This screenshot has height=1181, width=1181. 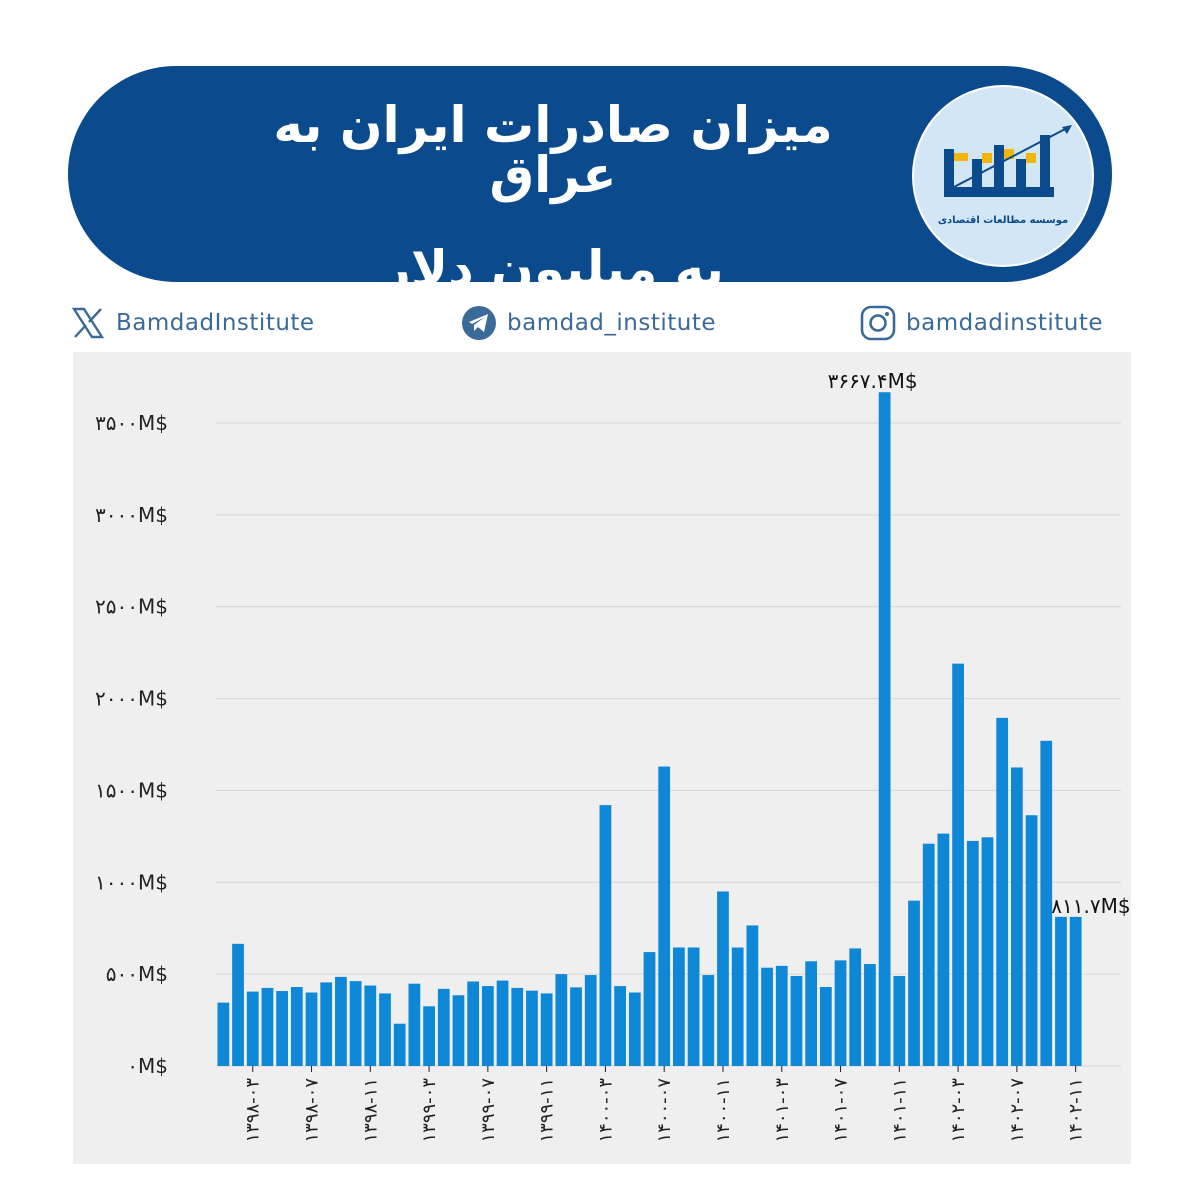 What do you see at coordinates (147, 1066) in the screenshot?
I see `y-tick-label: ۰M$` at bounding box center [147, 1066].